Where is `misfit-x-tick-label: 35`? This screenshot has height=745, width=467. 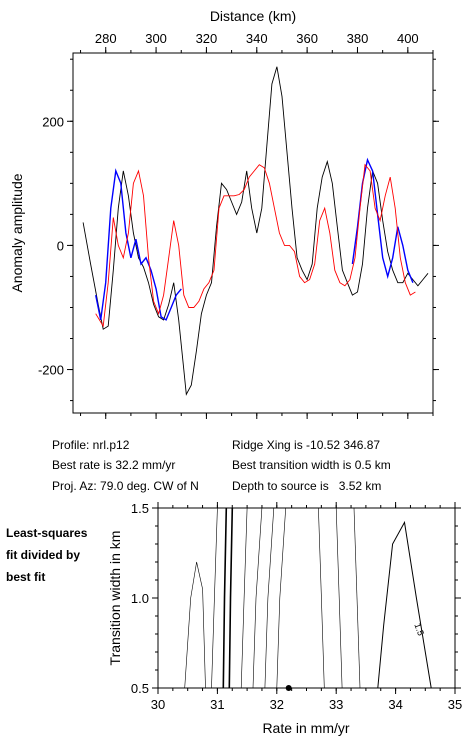 misfit-x-tick-label: 35 is located at coordinates (455, 704).